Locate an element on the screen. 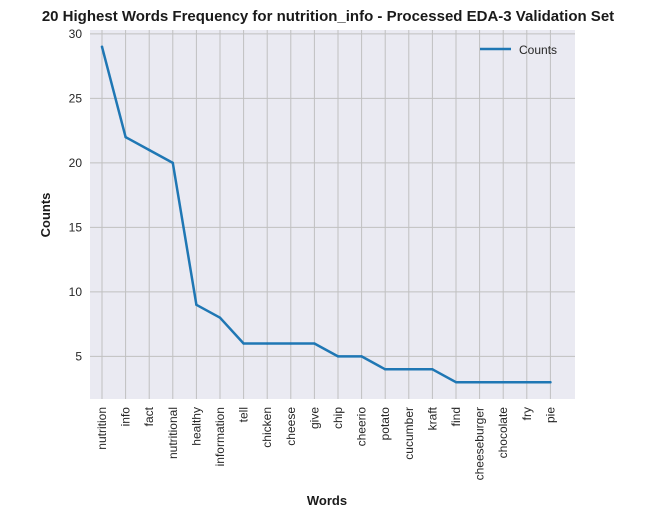  x-tick-label: cheeseburger is located at coordinates (480, 443).